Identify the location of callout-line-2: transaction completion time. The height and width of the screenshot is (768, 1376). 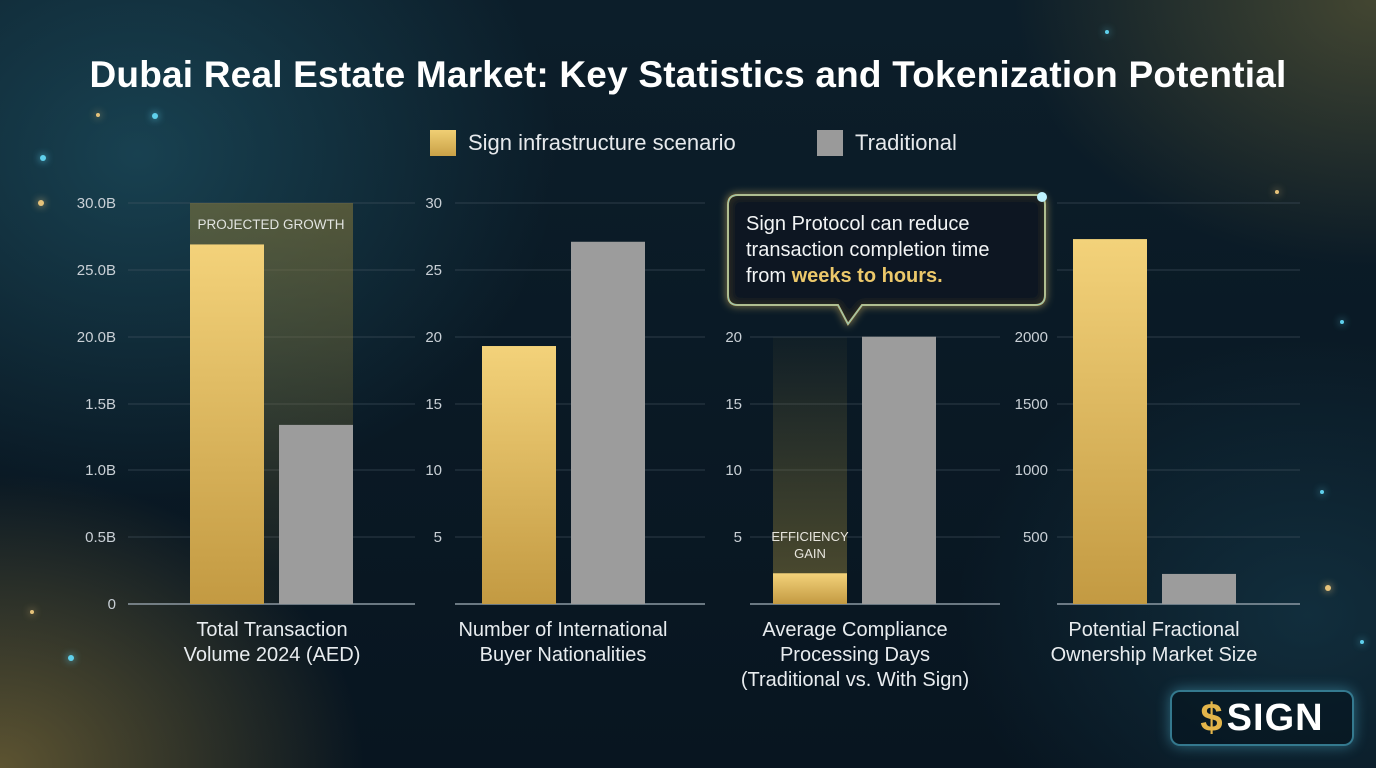
(867, 250).